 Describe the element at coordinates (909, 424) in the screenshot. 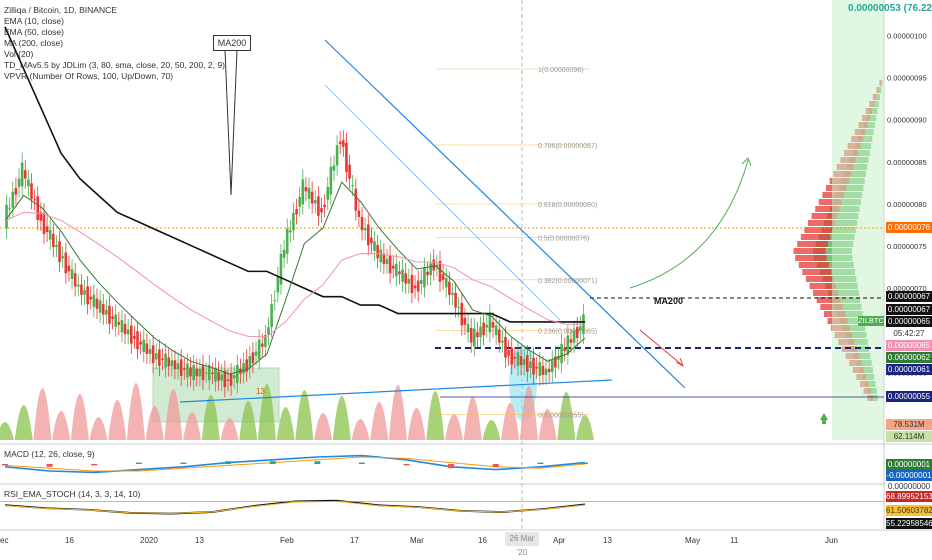

I see `price-tag: 78.531M` at that location.